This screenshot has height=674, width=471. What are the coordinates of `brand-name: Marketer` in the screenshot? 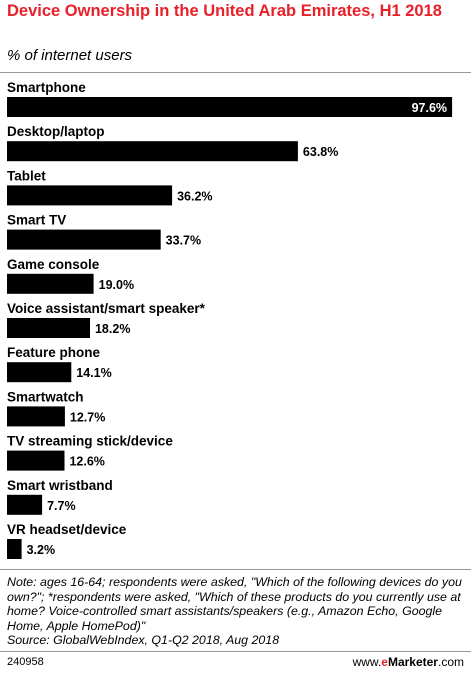 It's located at (412, 662).